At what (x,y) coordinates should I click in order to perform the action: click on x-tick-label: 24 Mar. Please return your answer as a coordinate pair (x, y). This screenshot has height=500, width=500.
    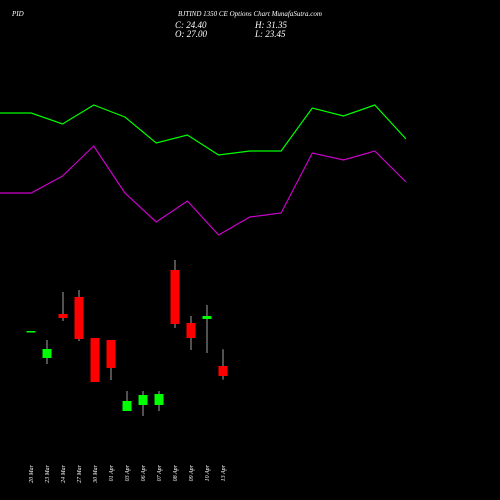
    Looking at the image, I should click on (63, 473).